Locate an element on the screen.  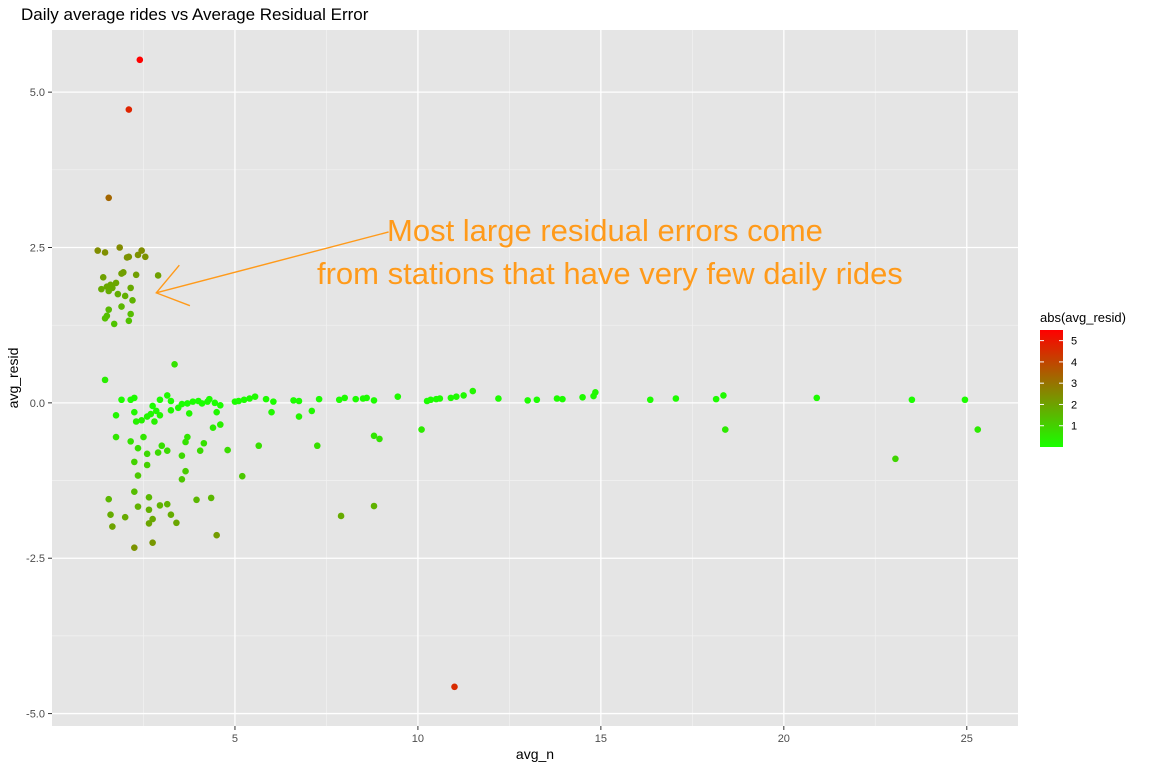
y-axis-title: avg_resid is located at coordinates (13, 378).